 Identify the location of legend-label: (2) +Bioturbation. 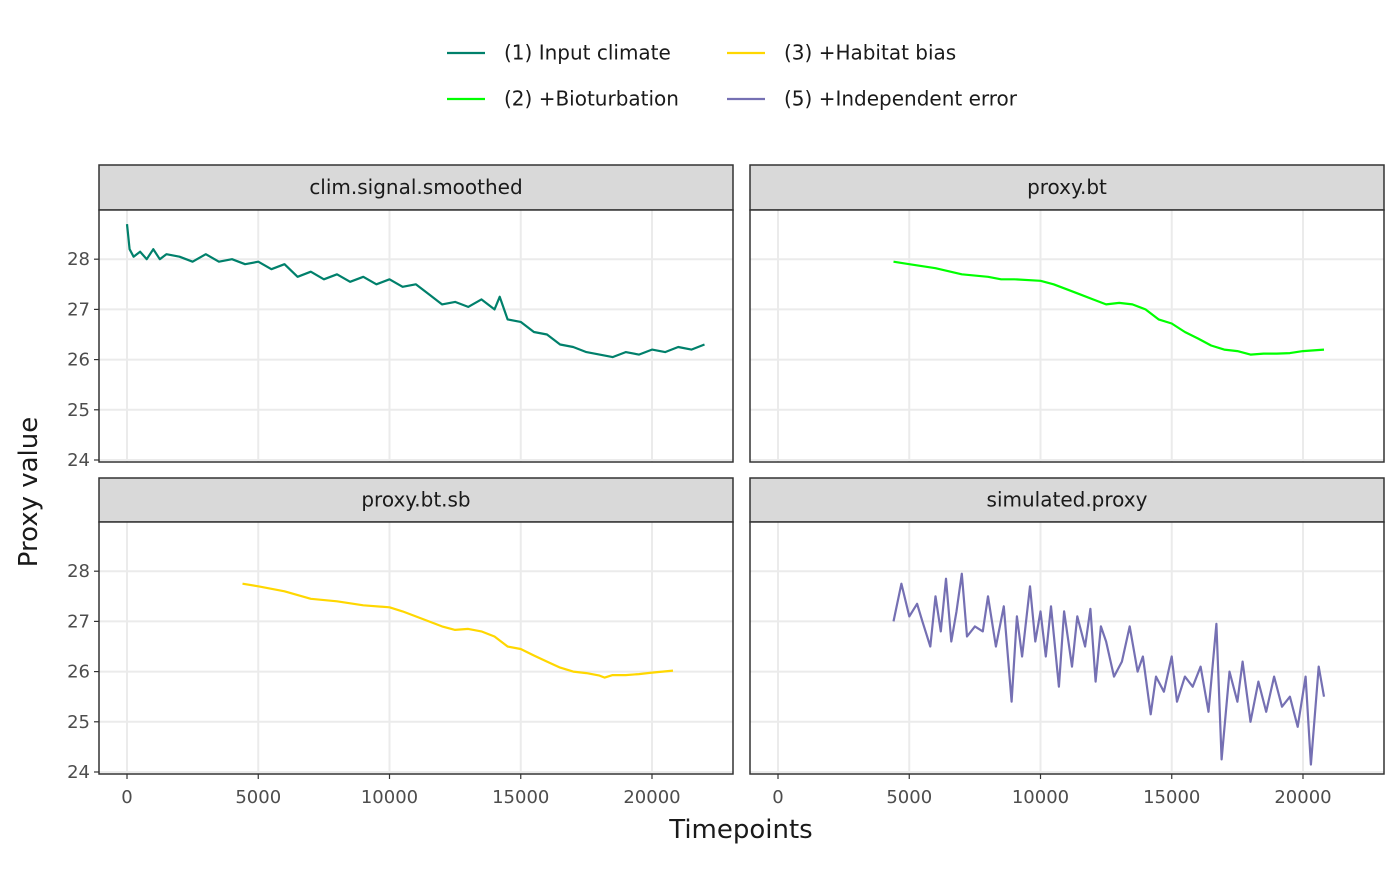
(591, 99).